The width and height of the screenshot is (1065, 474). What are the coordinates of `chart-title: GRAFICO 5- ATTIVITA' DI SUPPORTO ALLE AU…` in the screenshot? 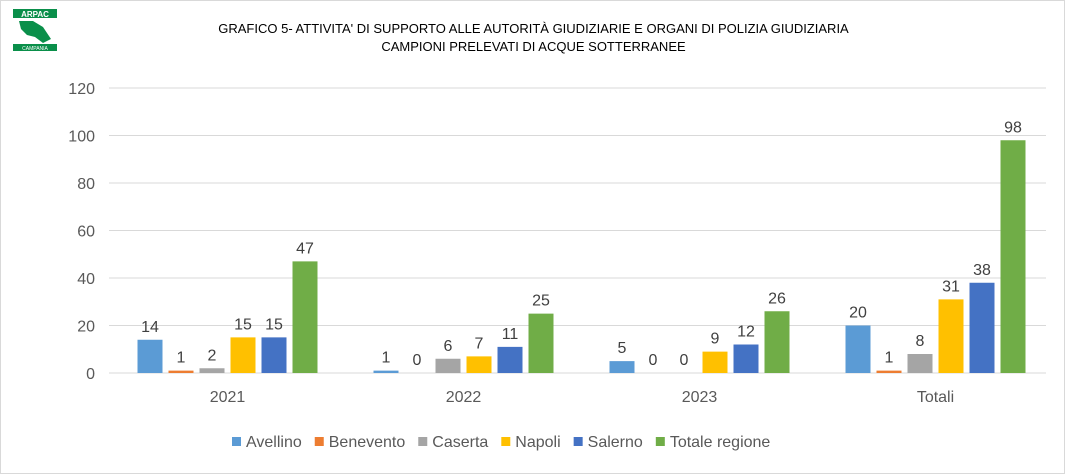 It's located at (532, 38).